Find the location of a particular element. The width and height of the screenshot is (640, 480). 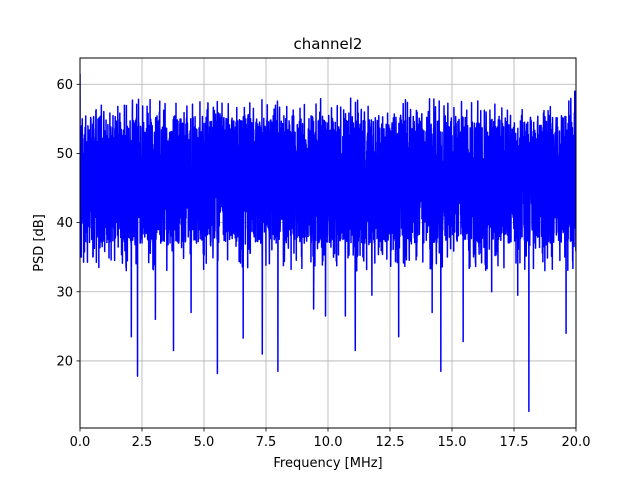

y-axis: 20 30 40 50 60 is located at coordinates (68, 223).